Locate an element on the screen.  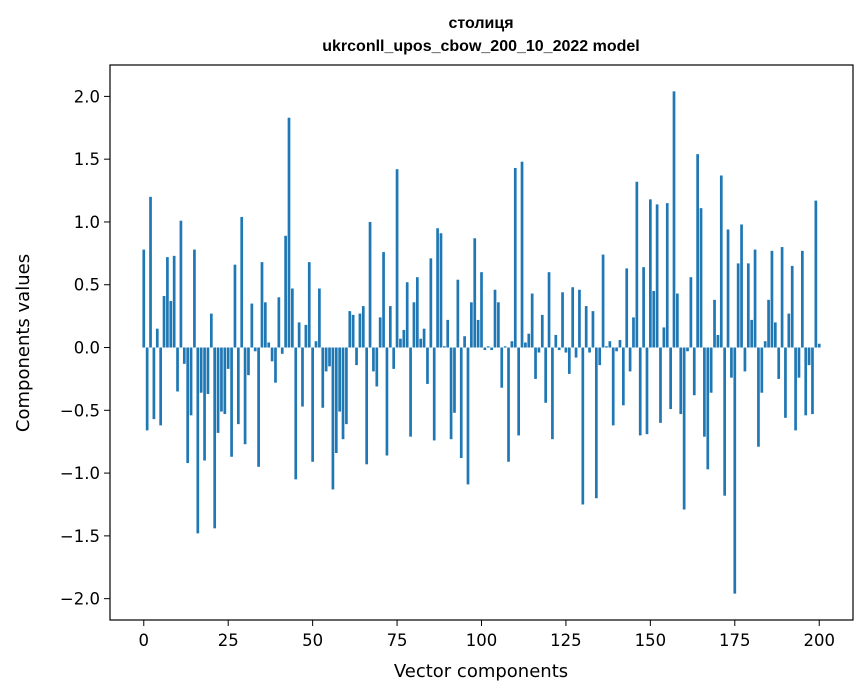
x-tick-label: 25 is located at coordinates (228, 640).